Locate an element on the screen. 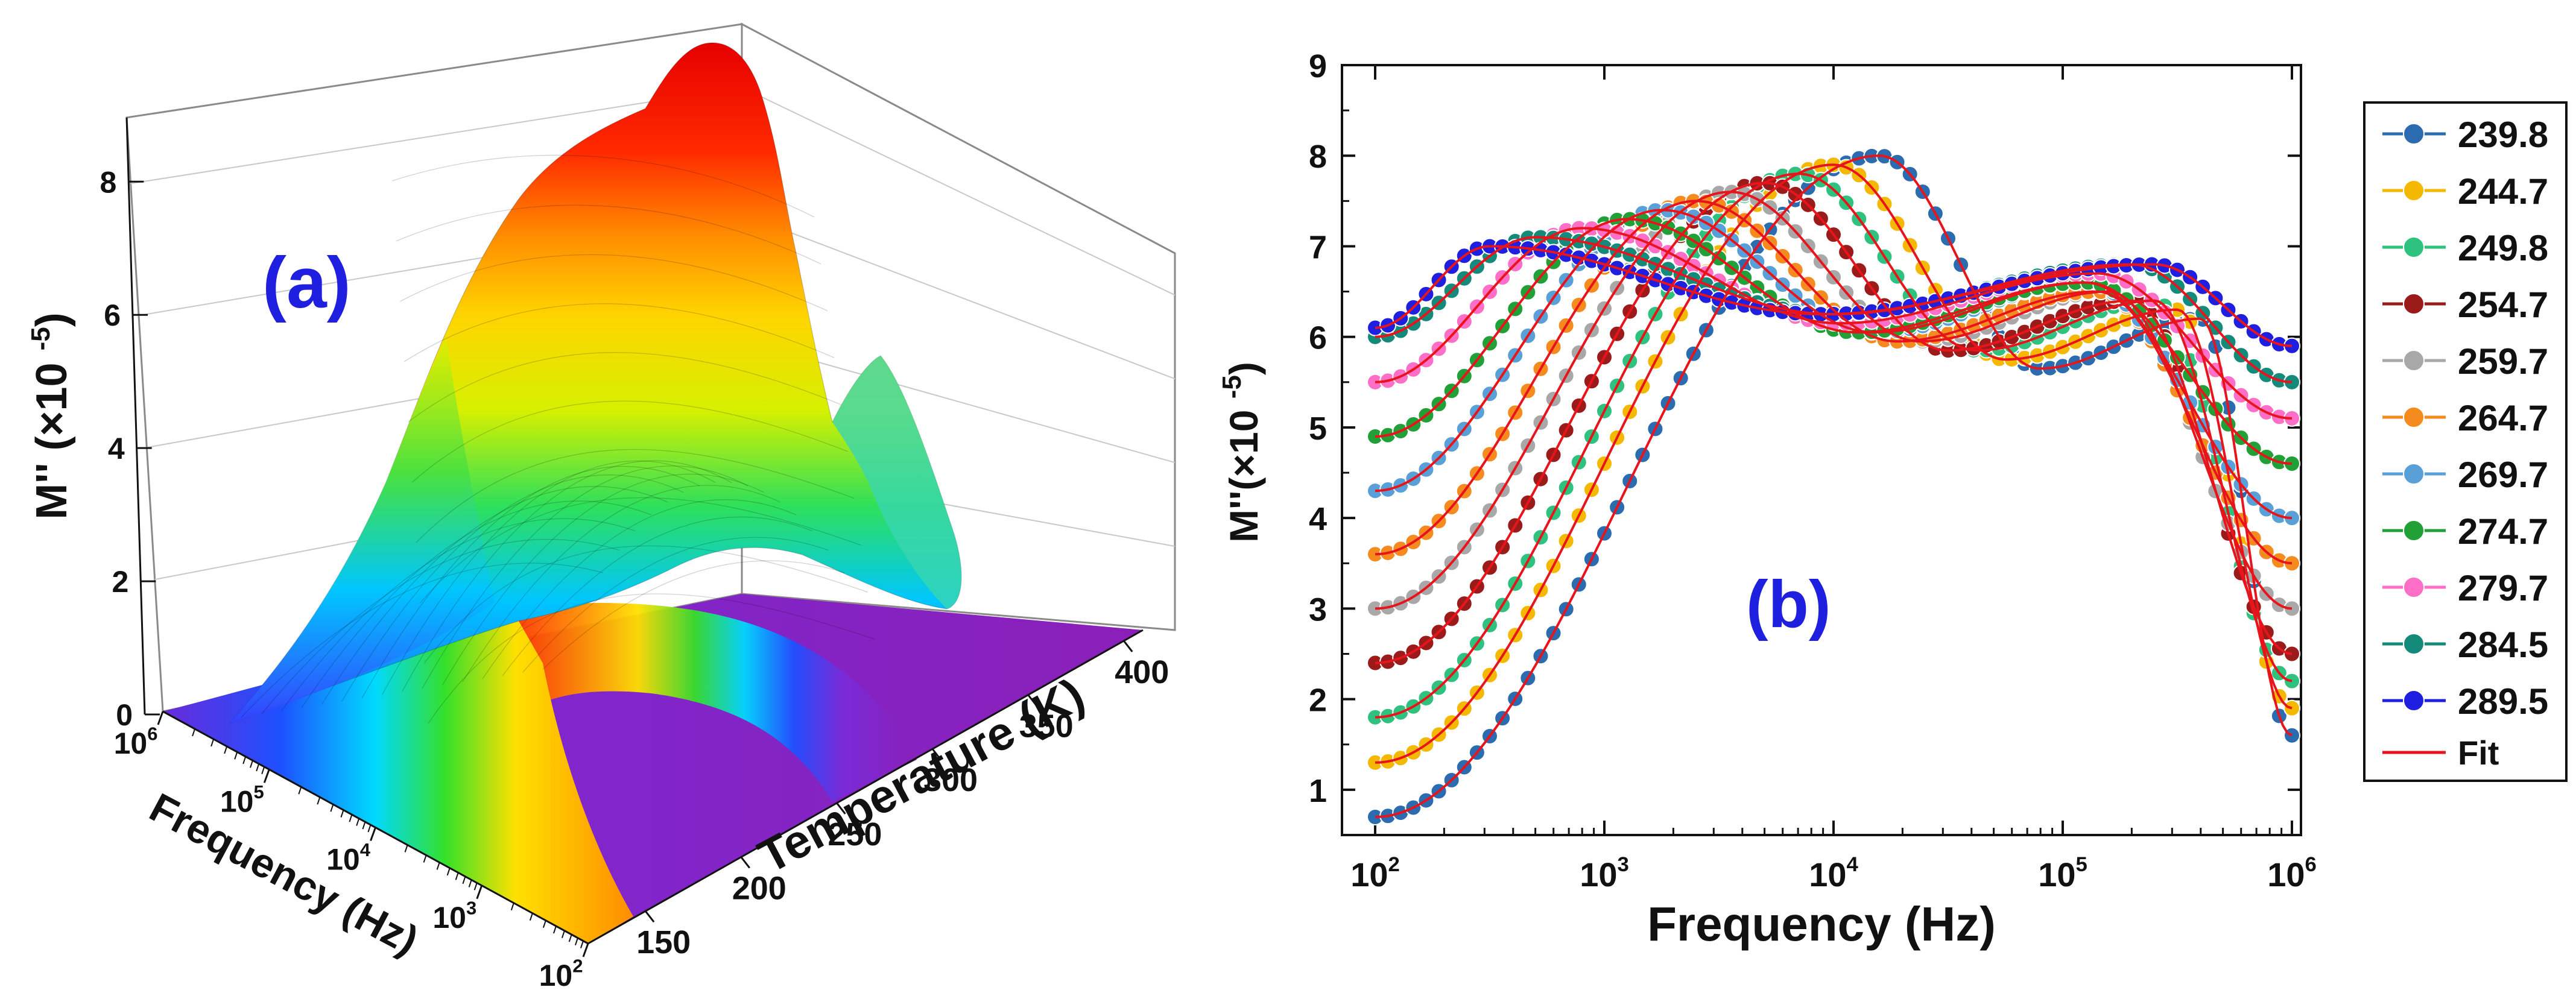  frequency-tick-label: 10⁴ is located at coordinates (348, 858).